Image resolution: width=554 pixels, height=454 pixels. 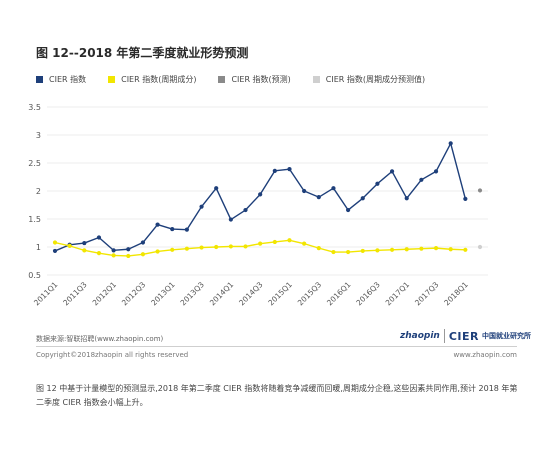 I want to click on x-tick-label: 2017Q1, so click(x=398, y=294).